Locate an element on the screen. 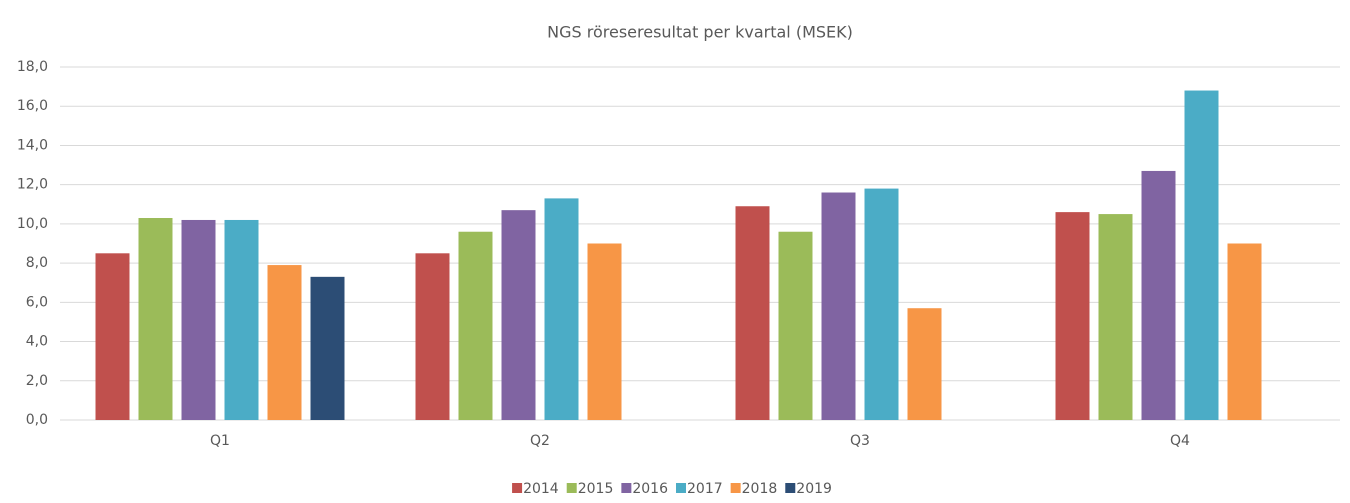  y-tick-label: 16,0 is located at coordinates (32, 106).